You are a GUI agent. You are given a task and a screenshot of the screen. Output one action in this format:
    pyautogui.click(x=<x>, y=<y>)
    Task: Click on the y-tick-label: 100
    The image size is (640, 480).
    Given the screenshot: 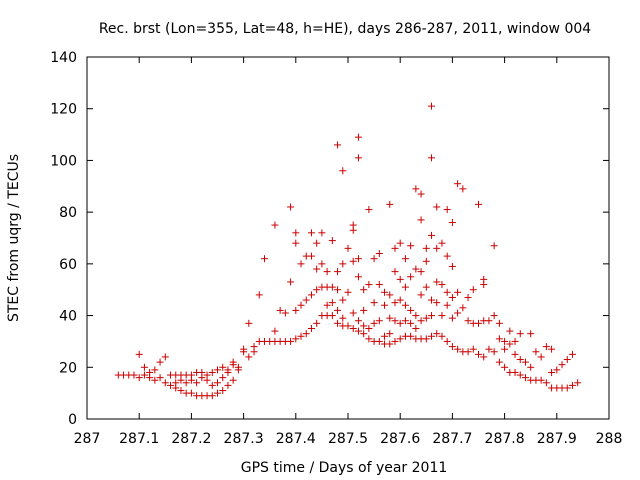 What is the action you would take?
    pyautogui.click(x=63, y=161)
    